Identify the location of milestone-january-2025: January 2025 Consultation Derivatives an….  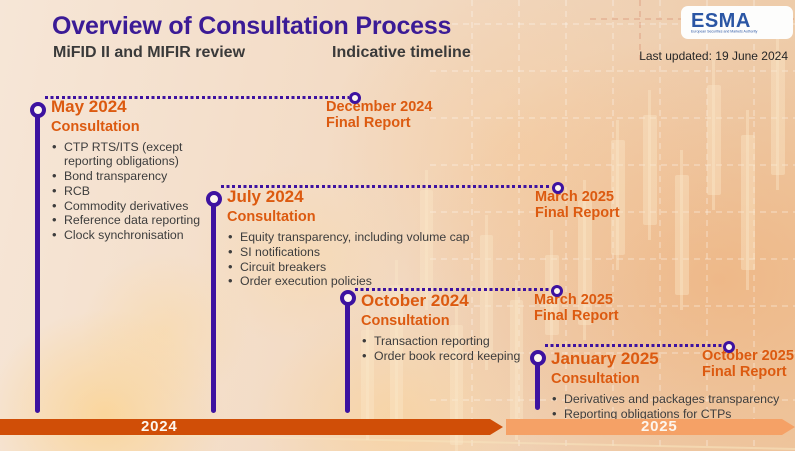
(673, 385).